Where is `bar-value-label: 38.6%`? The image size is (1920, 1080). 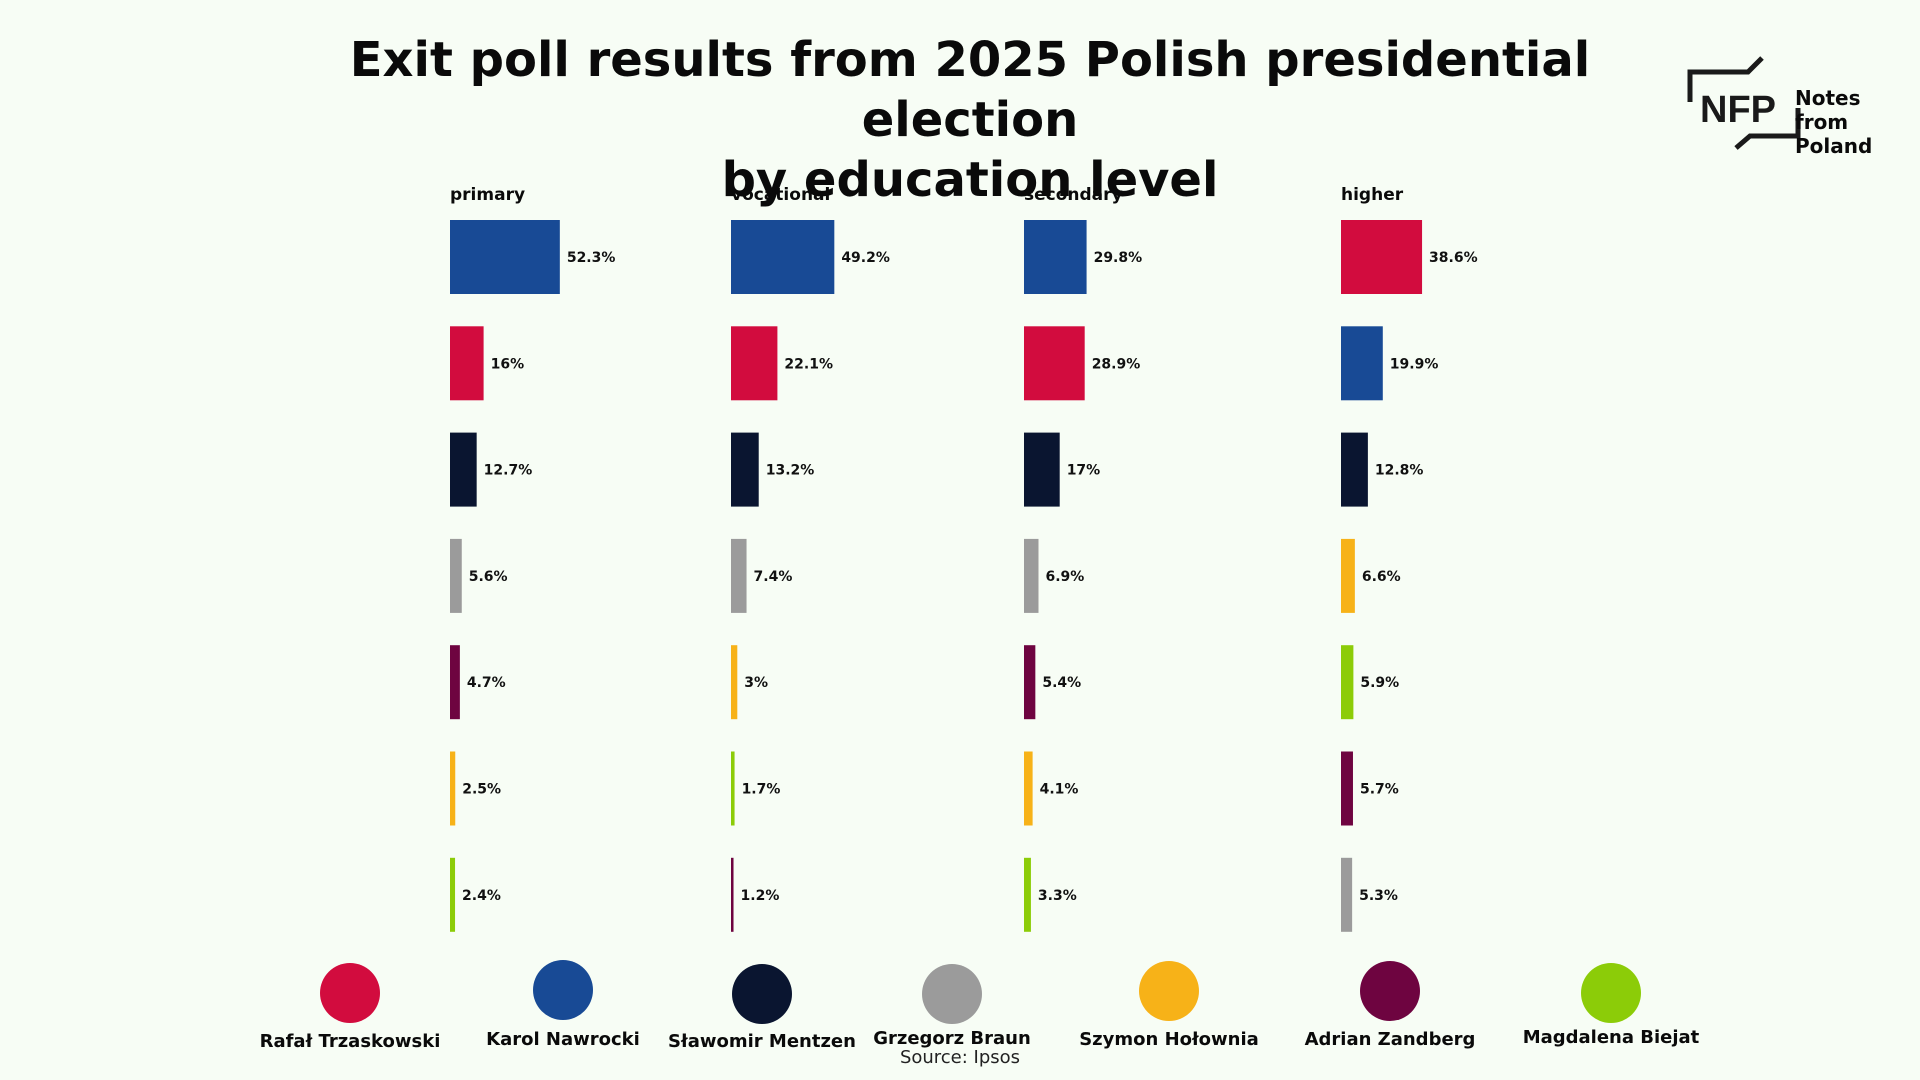 bar-value-label: 38.6% is located at coordinates (1453, 258).